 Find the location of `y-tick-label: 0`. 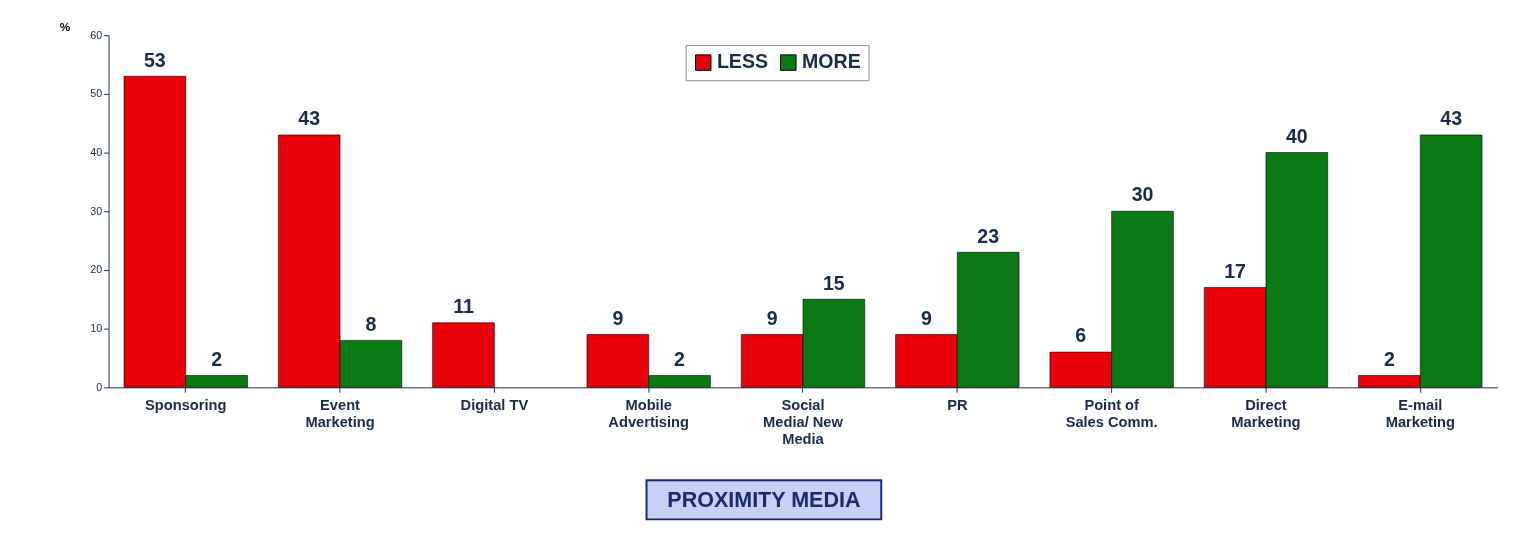

y-tick-label: 0 is located at coordinates (99, 386).